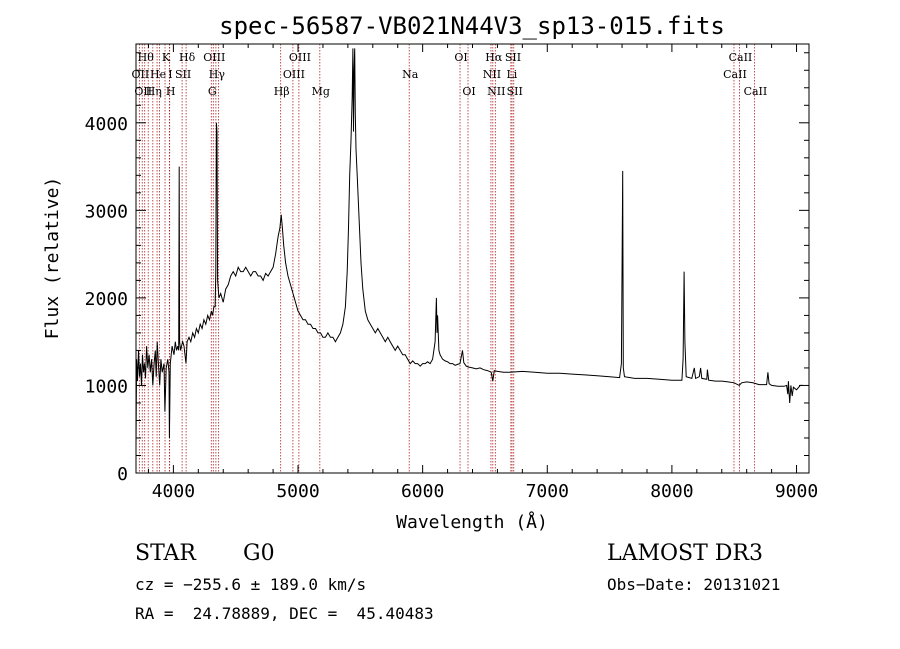 This screenshot has width=900, height=649. What do you see at coordinates (173, 491) in the screenshot?
I see `x-tick-label: 4000` at bounding box center [173, 491].